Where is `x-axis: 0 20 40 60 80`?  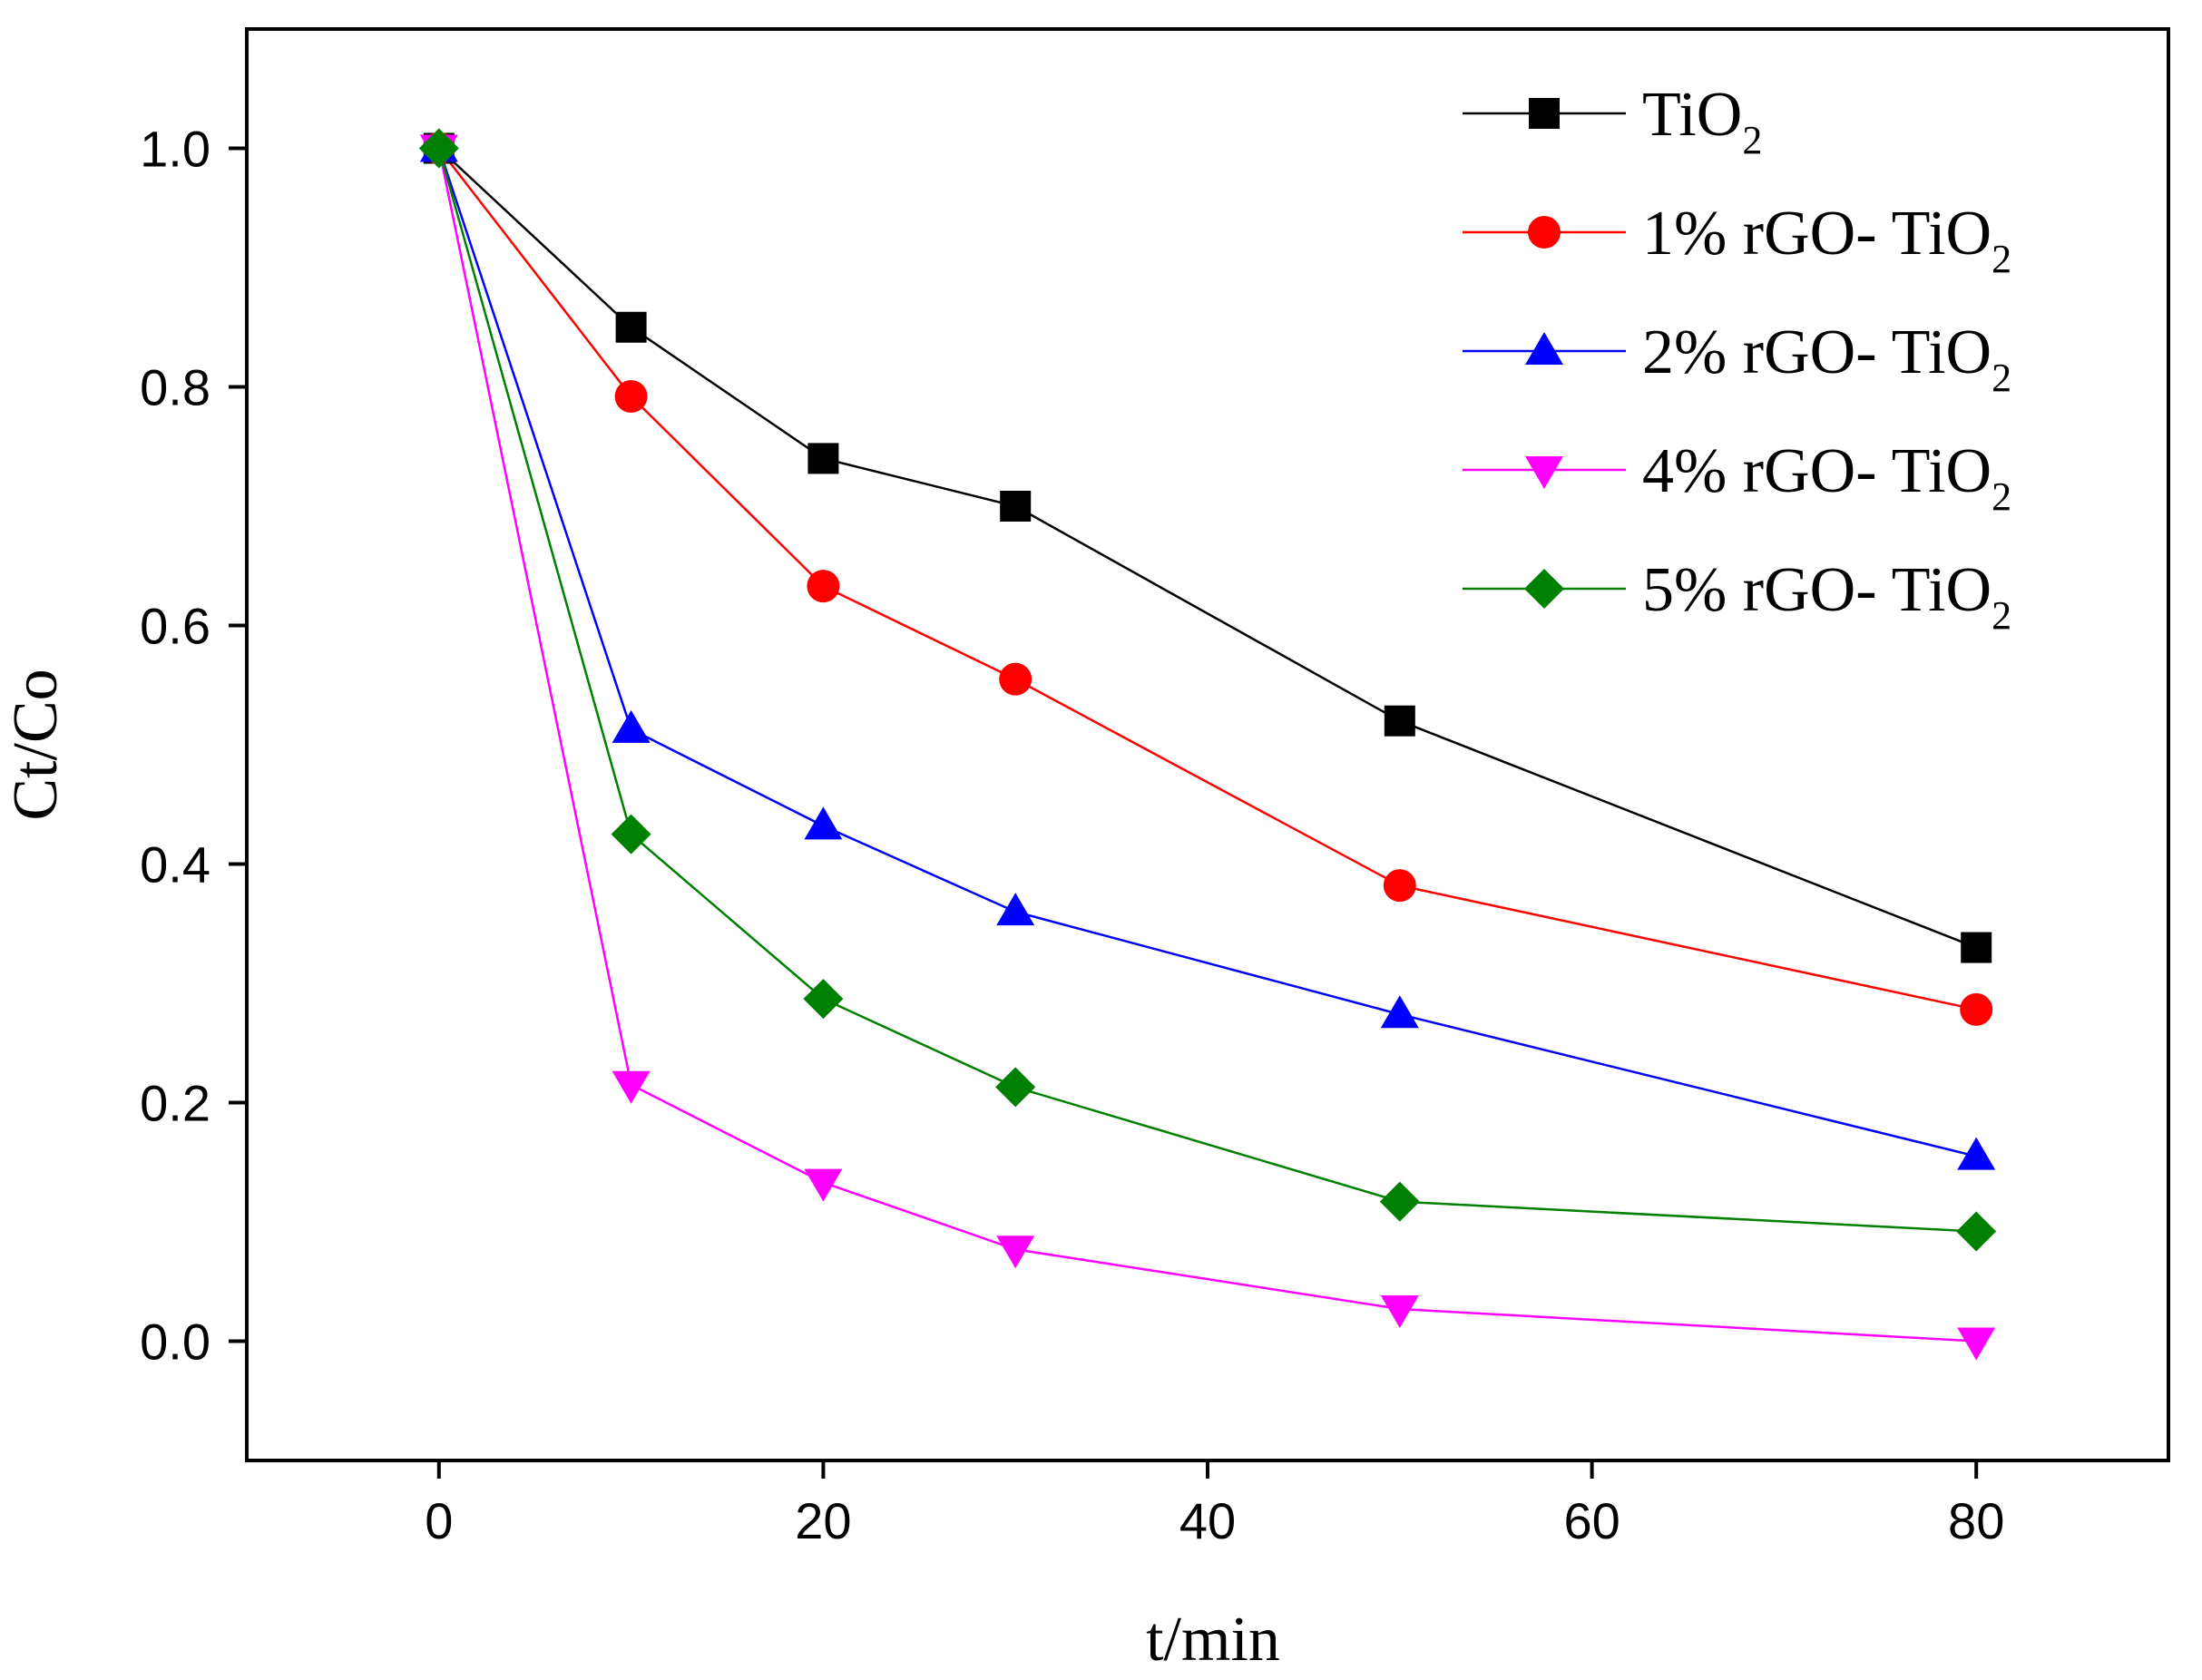
x-axis: 0 20 40 60 80 is located at coordinates (1214, 1505).